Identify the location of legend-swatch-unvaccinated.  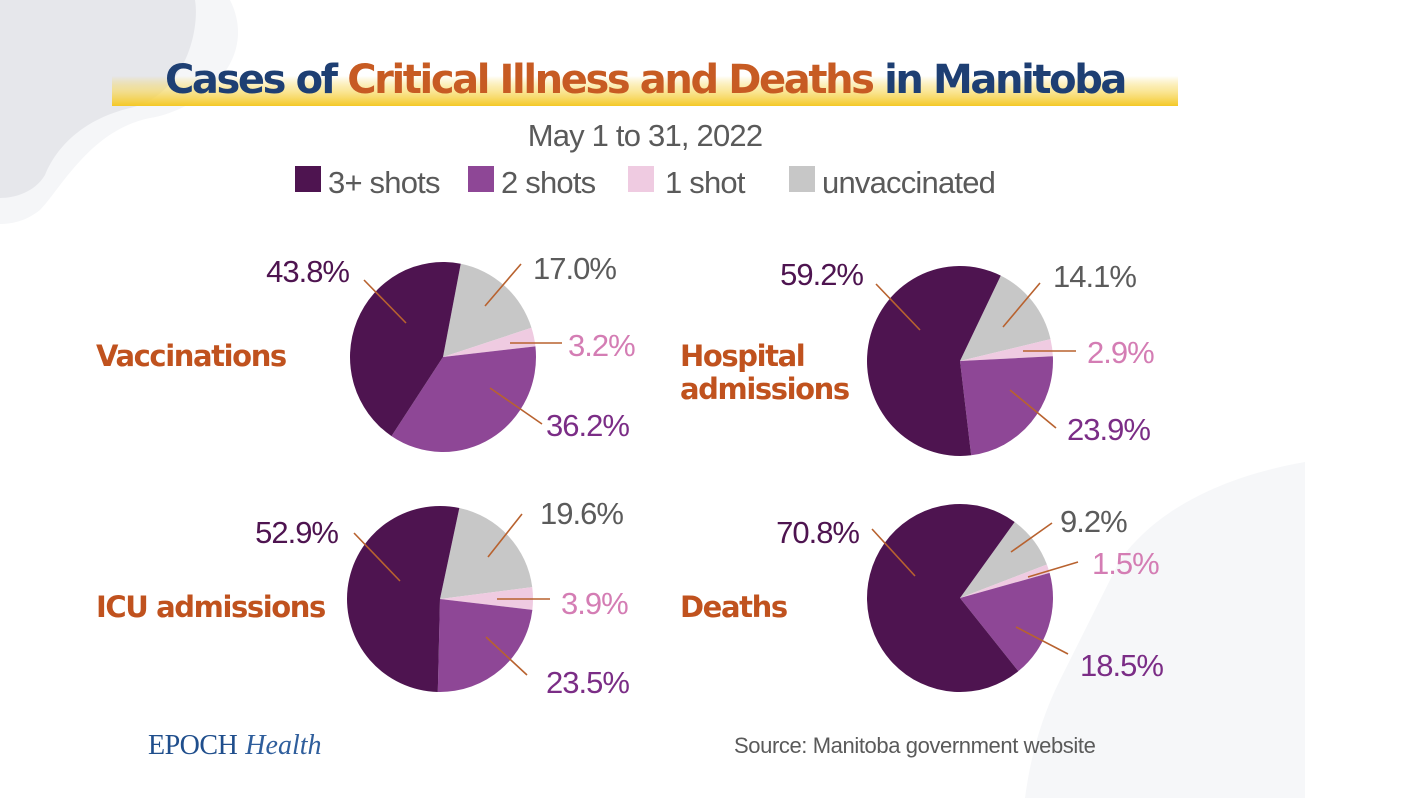
(802, 179).